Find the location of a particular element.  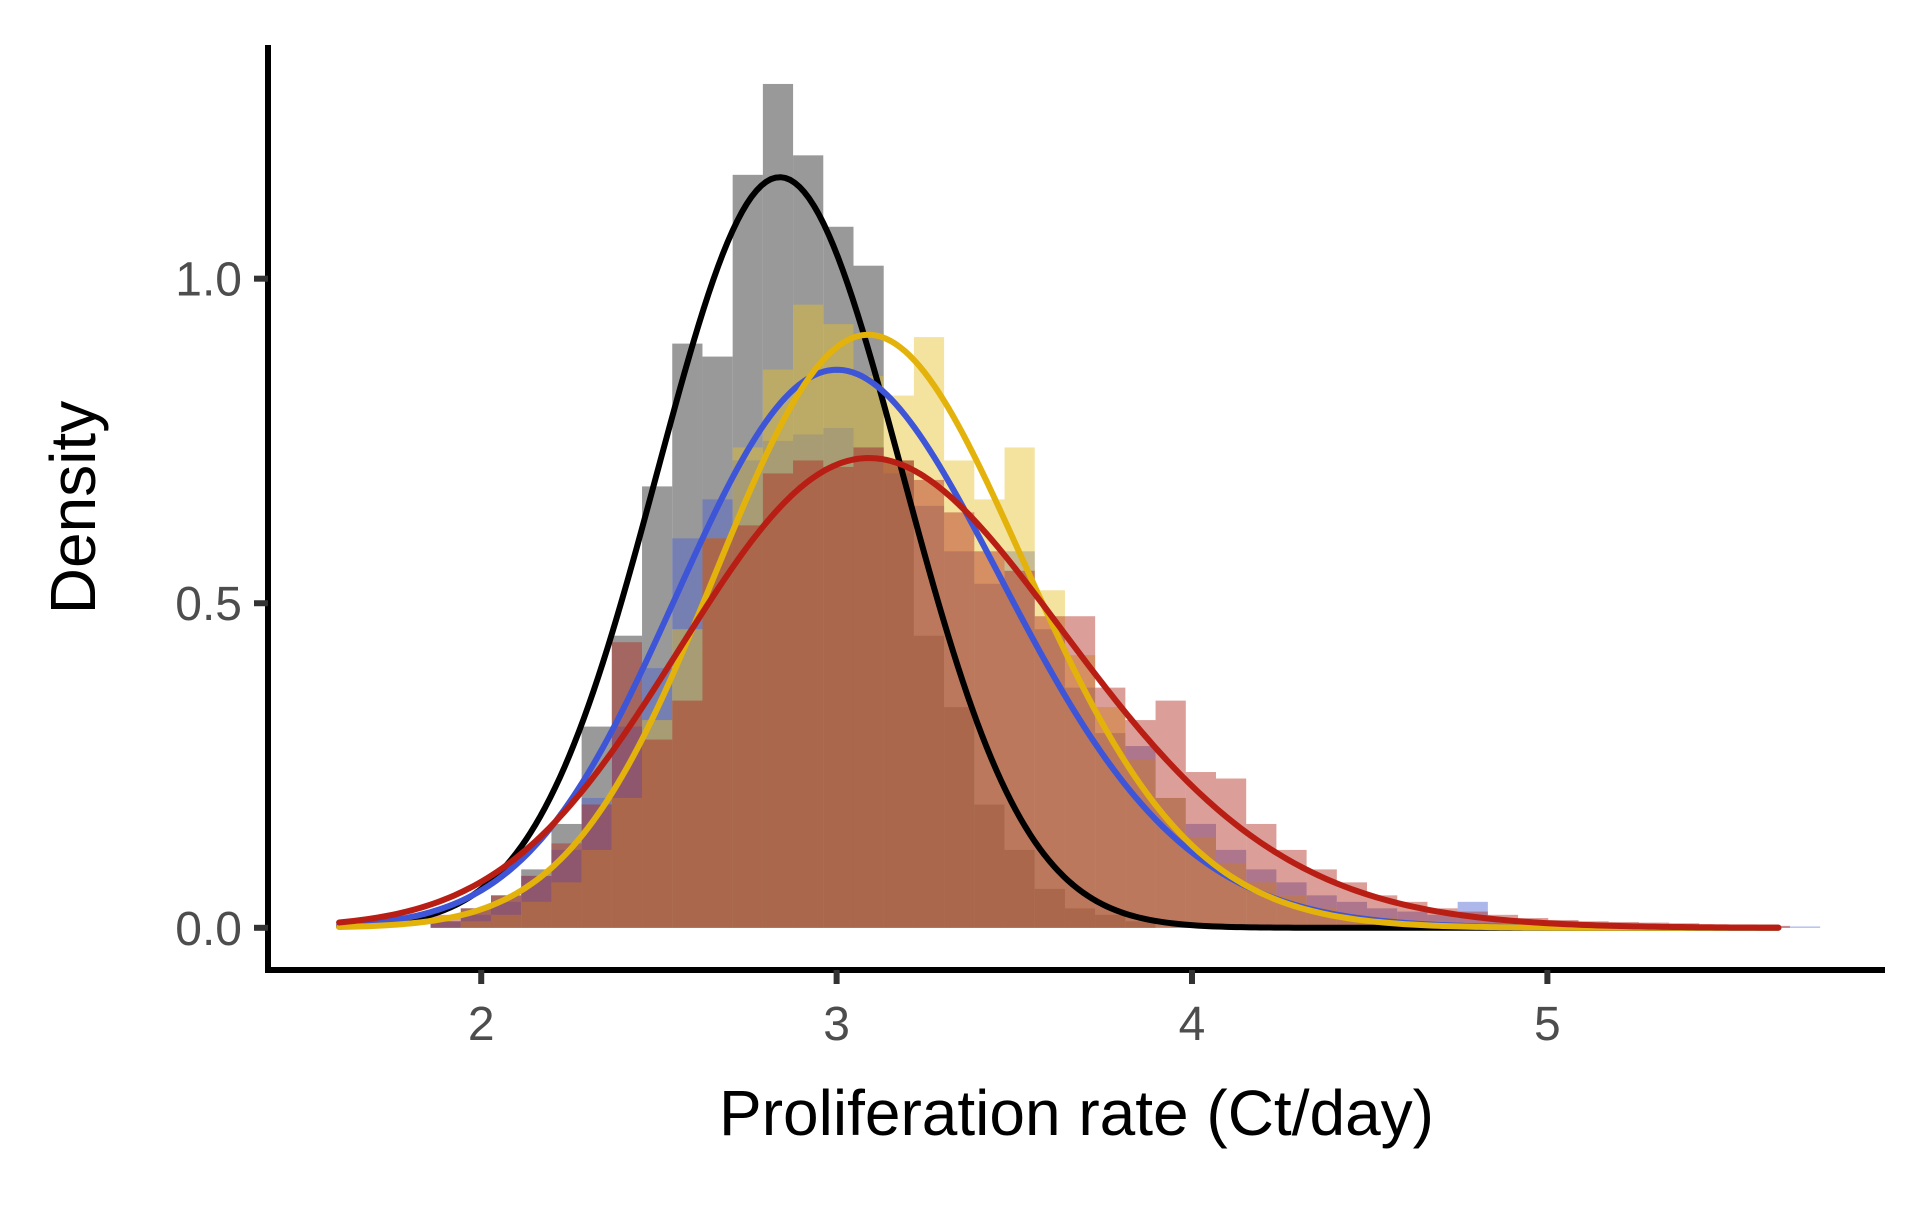

x-tick-label: 2 is located at coordinates (481, 1024).